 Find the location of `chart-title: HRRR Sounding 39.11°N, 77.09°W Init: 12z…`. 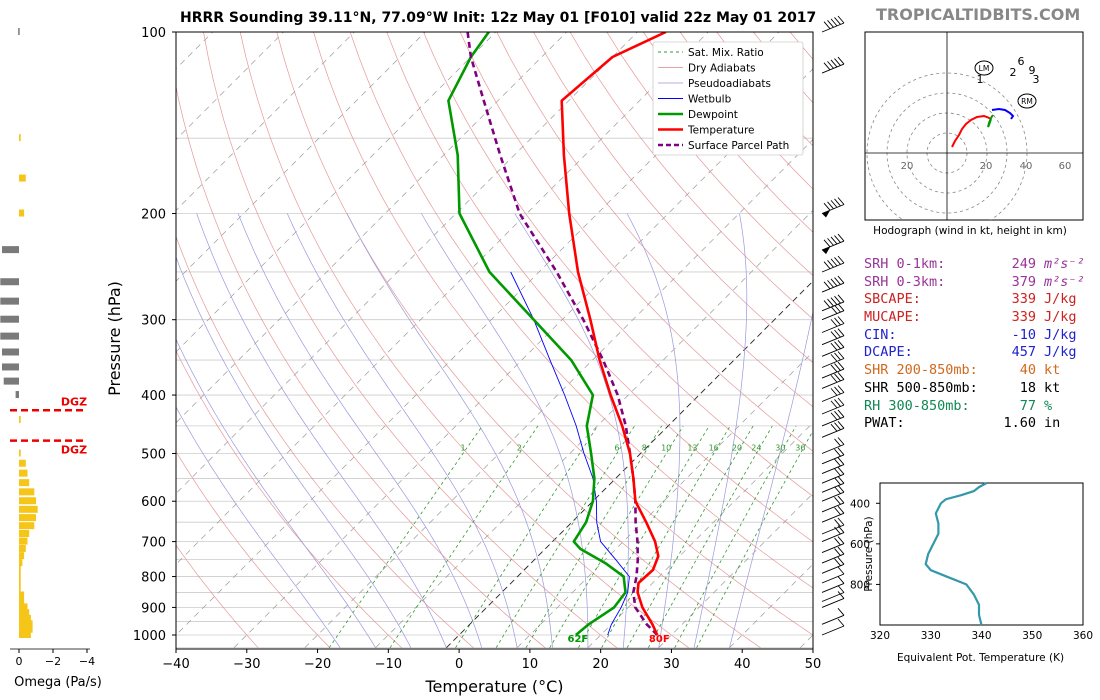

chart-title: HRRR Sounding 39.11°N, 77.09°W Init: 12z… is located at coordinates (498, 18).